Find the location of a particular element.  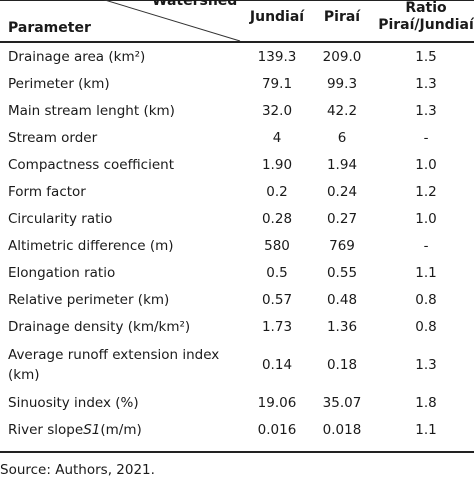

parameter-cell: Average runoff extension index (km) is located at coordinates (114, 364).